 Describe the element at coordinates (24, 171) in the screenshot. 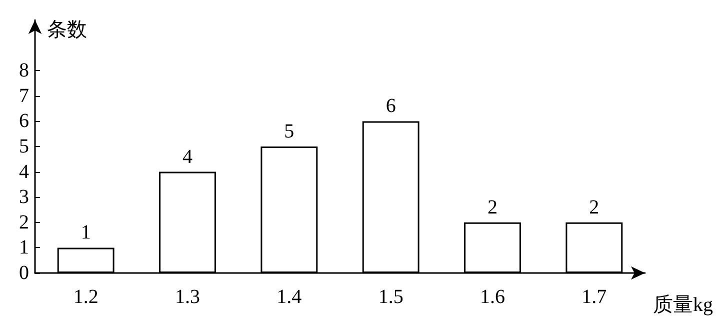

I see `y-tick-label: 4` at that location.